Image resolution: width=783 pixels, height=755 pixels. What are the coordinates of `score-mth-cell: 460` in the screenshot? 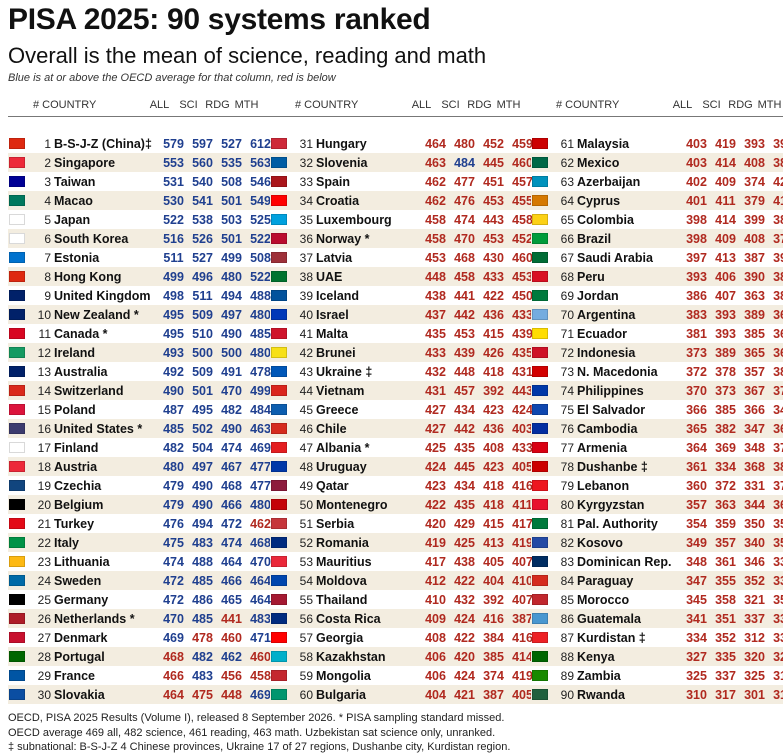 It's located at (522, 257).